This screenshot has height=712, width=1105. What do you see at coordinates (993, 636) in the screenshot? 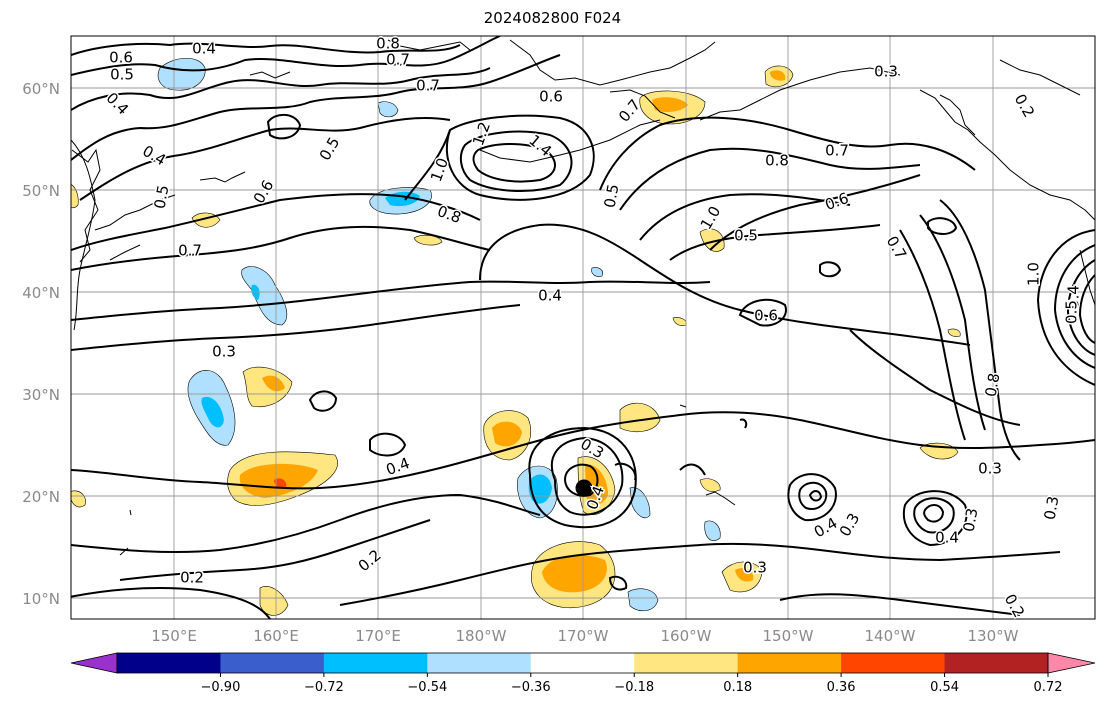
I see `lon-label: 130°W` at bounding box center [993, 636].